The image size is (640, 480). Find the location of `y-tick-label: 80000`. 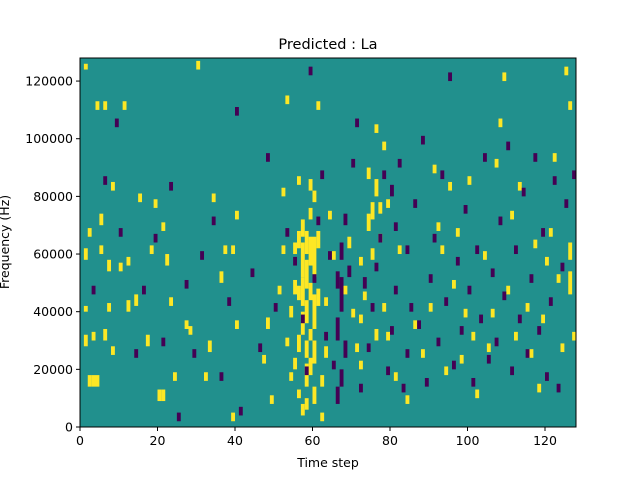

y-tick-label: 80000 is located at coordinates (53, 196).